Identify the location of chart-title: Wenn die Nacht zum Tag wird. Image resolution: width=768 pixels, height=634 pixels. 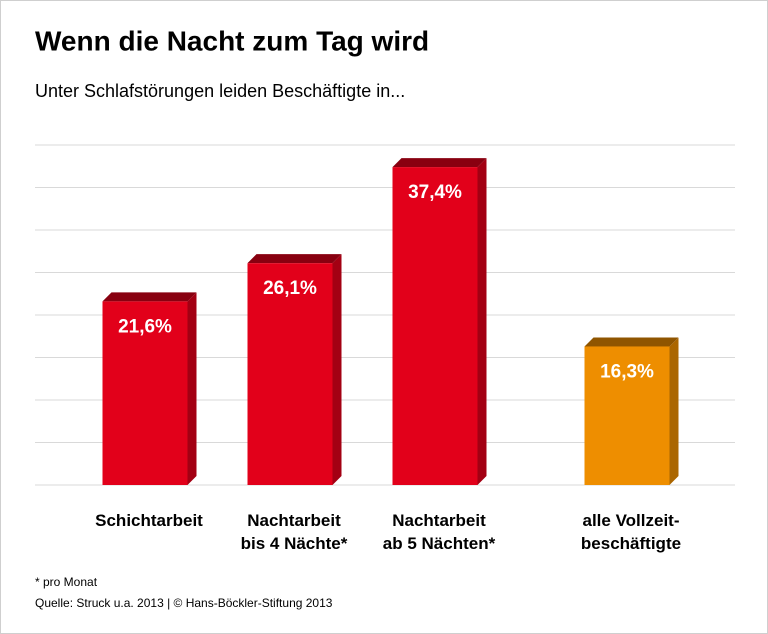
(232, 40).